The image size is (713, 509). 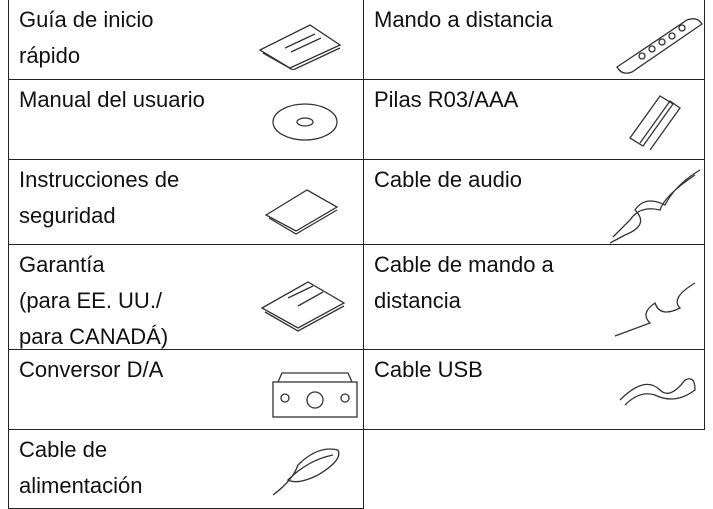 What do you see at coordinates (63, 449) in the screenshot?
I see `cell-text: Cable de` at bounding box center [63, 449].